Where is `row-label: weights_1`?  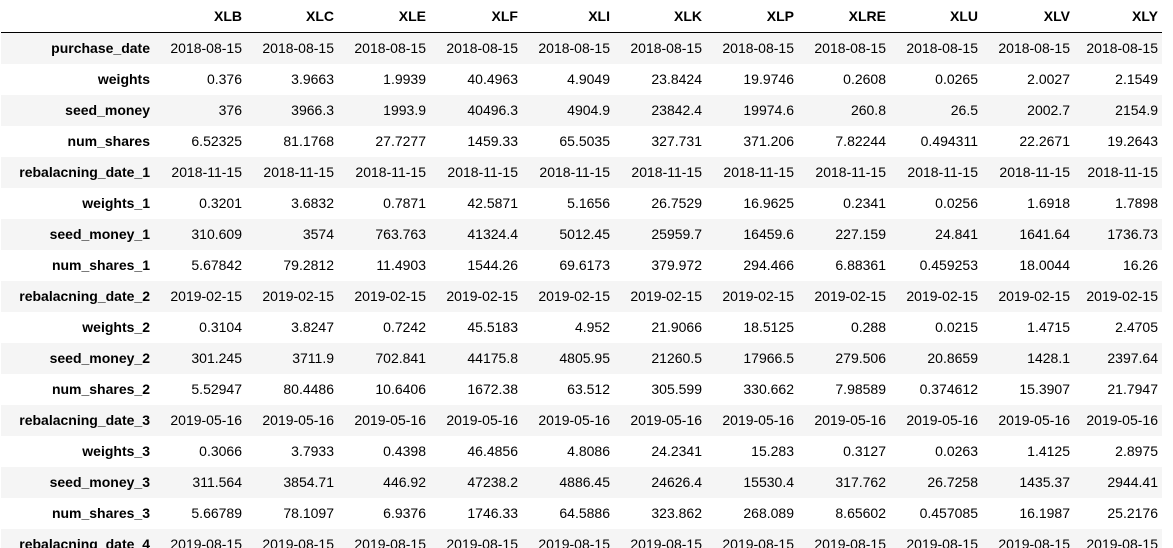 row-label: weights_1 is located at coordinates (116, 203).